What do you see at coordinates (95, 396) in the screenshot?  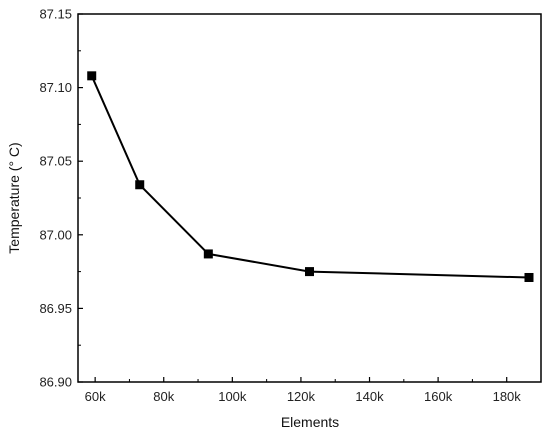 I see `x-tick-label: 60k` at bounding box center [95, 396].